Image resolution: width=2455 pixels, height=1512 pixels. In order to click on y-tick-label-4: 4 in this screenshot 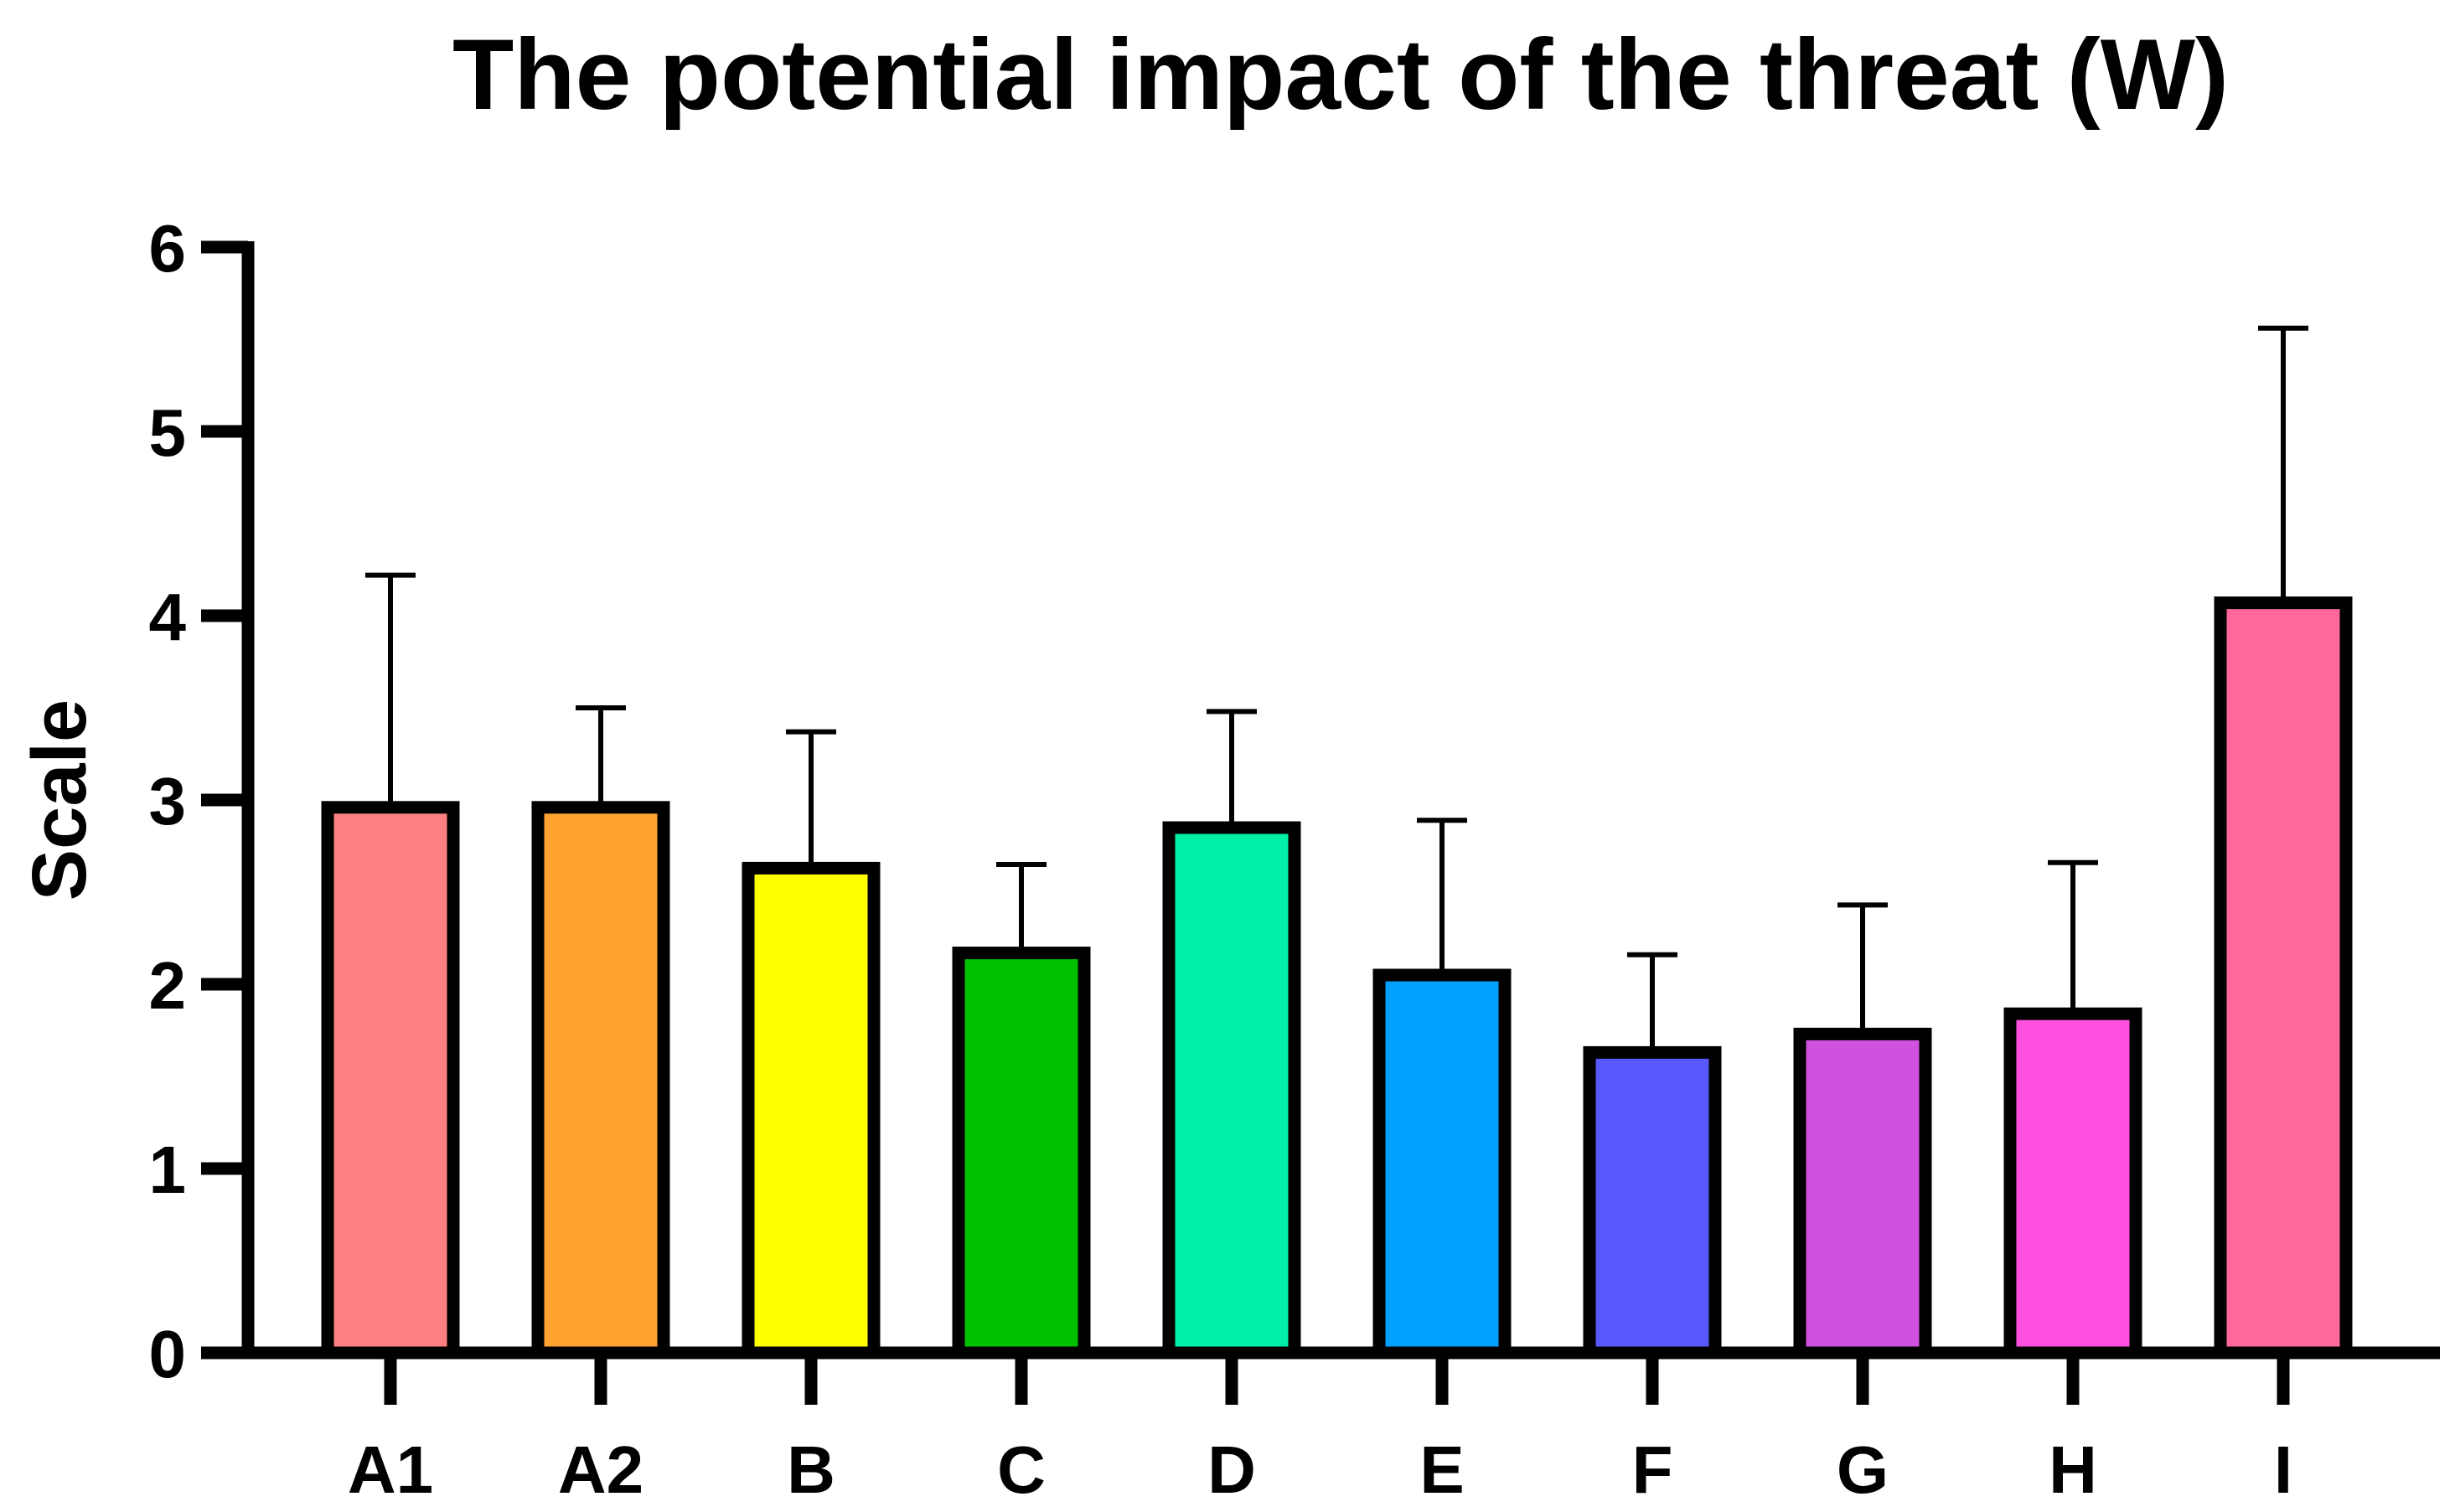, I will do `click(168, 617)`.